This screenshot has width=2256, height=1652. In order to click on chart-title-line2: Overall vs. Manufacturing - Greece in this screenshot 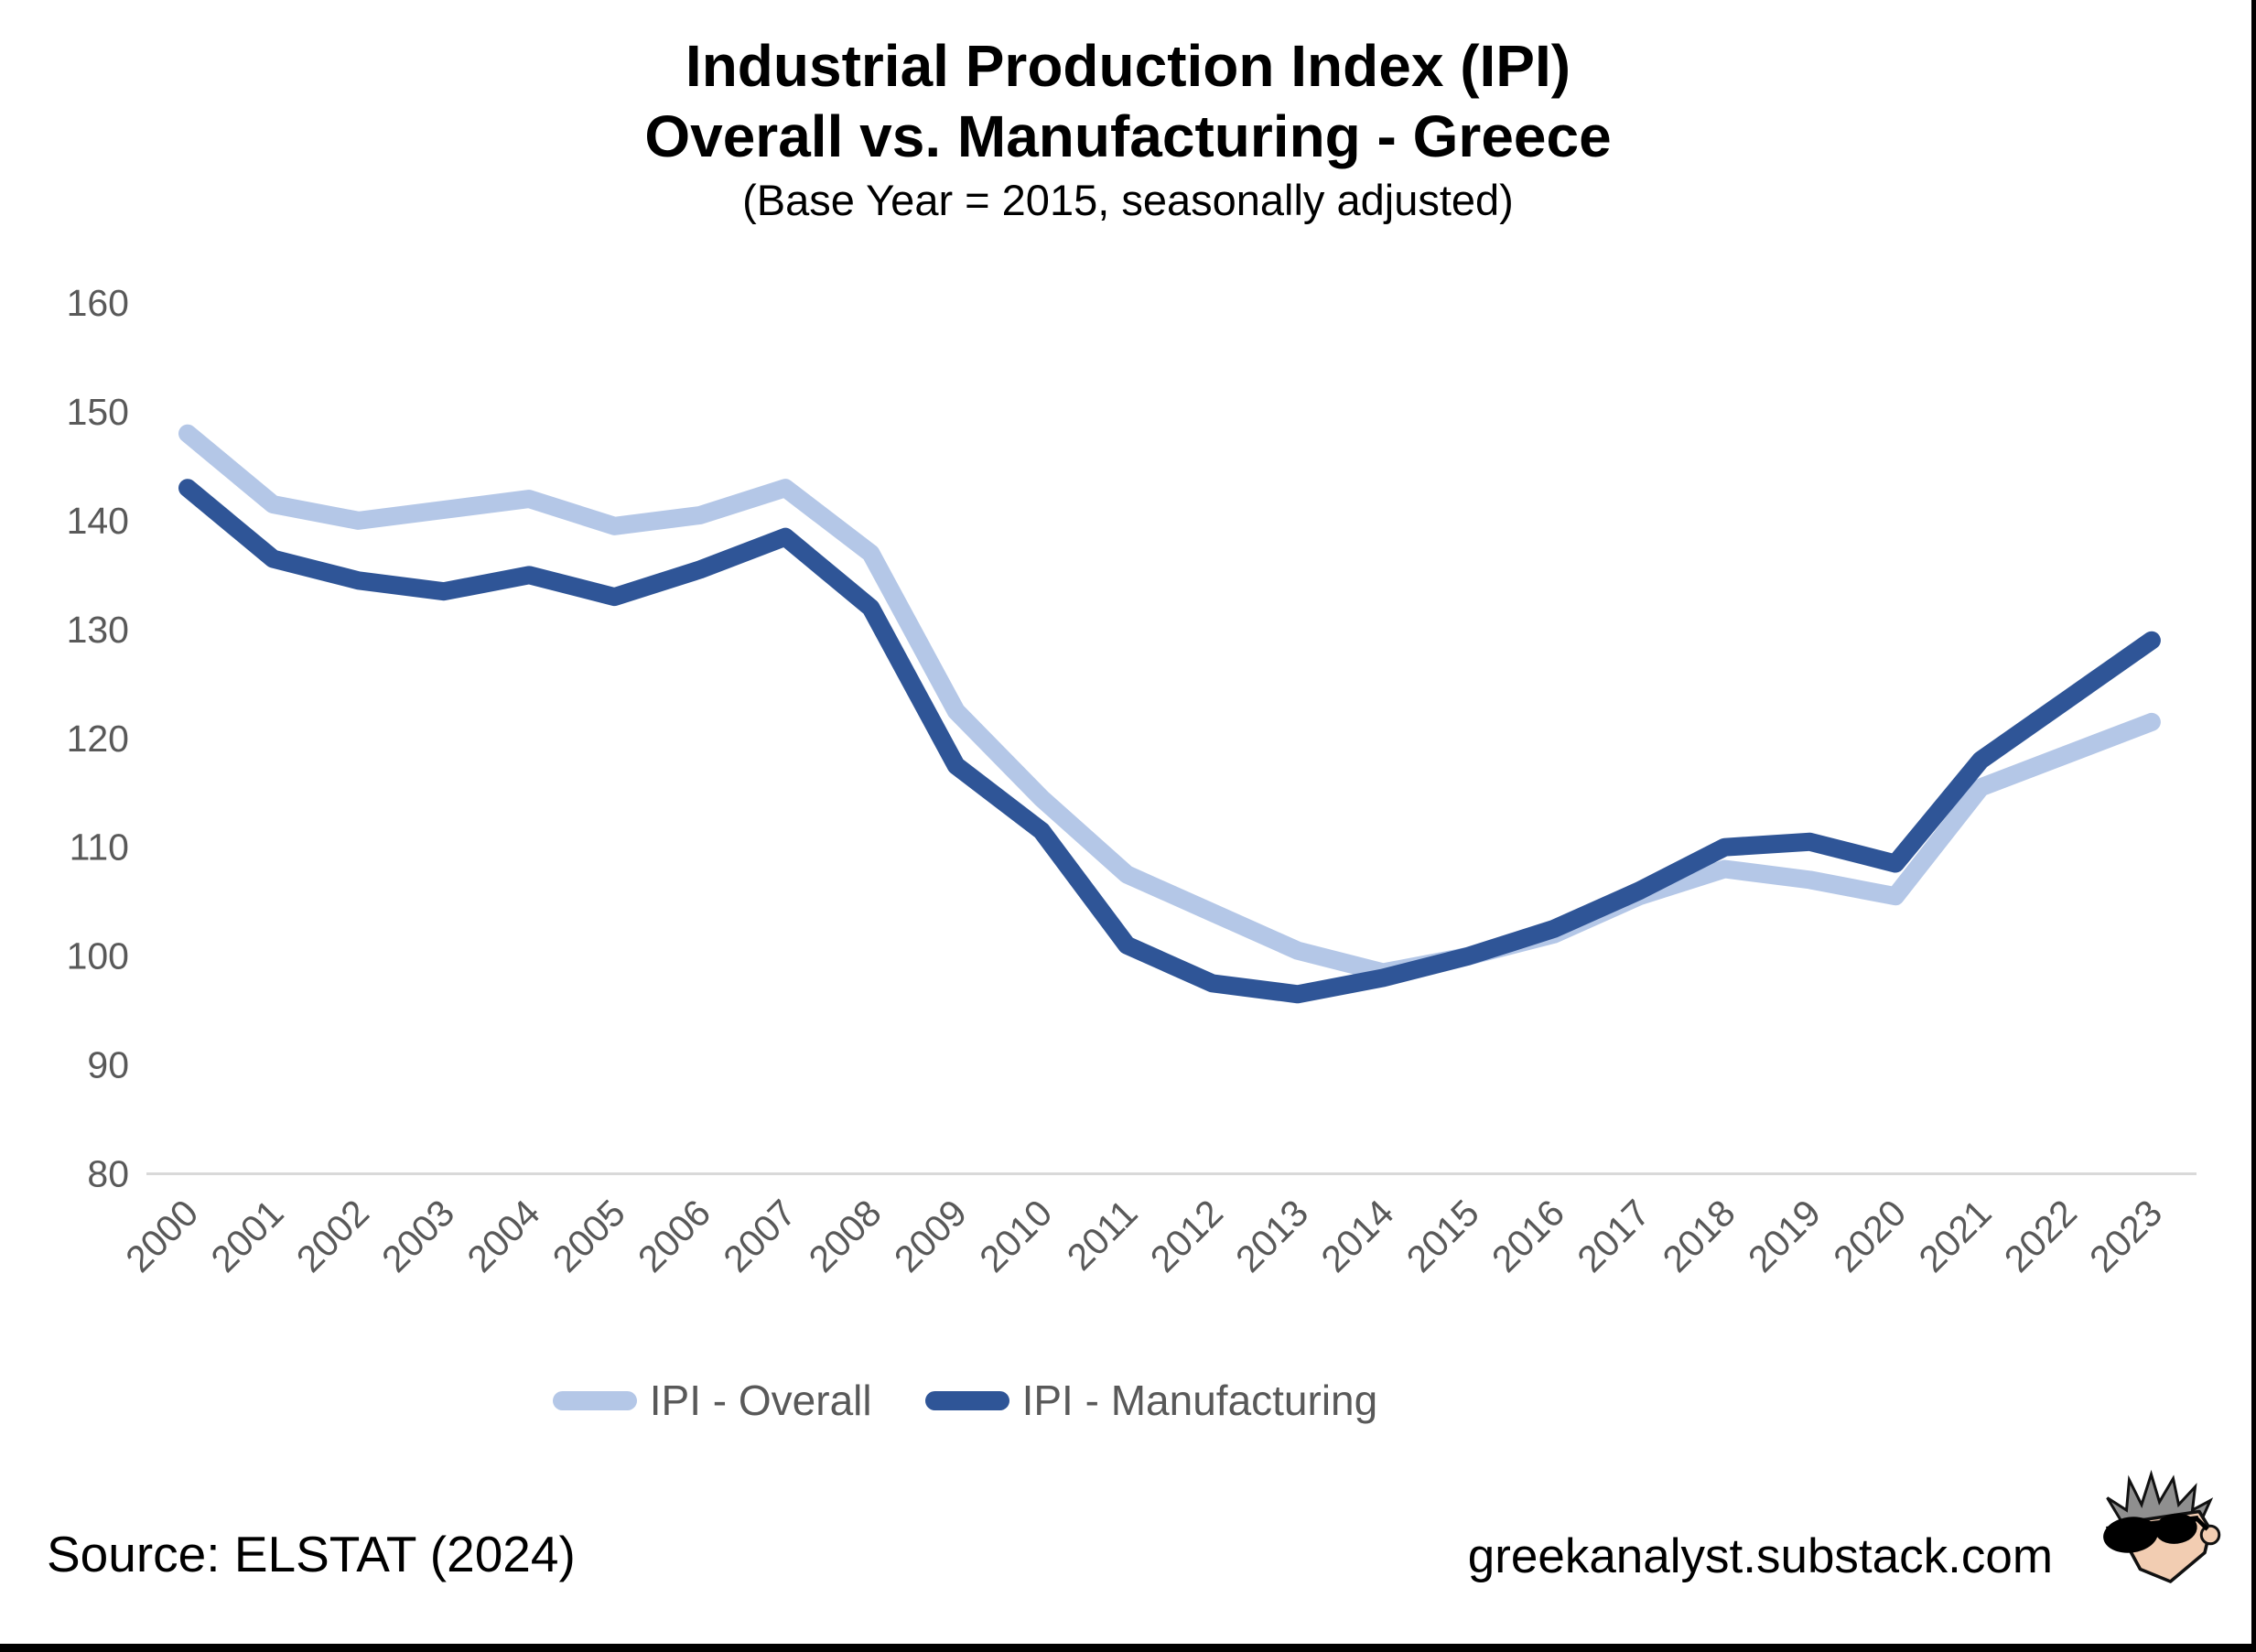, I will do `click(1128, 136)`.